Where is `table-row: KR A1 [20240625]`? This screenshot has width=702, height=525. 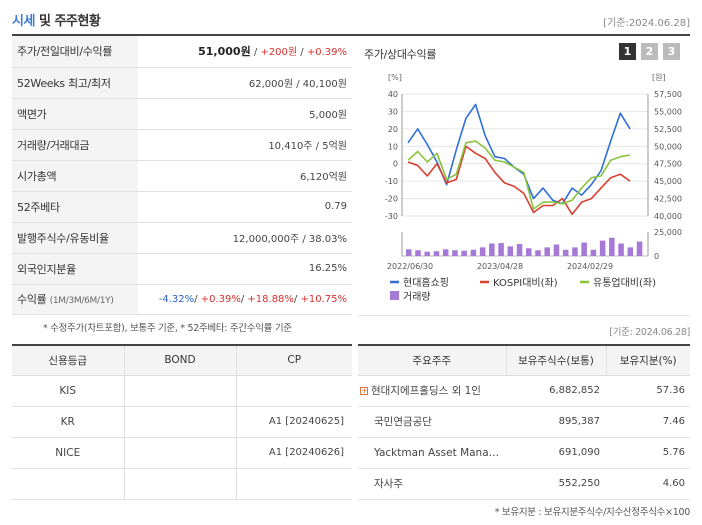 table-row: KR A1 [20240625] is located at coordinates (182, 422).